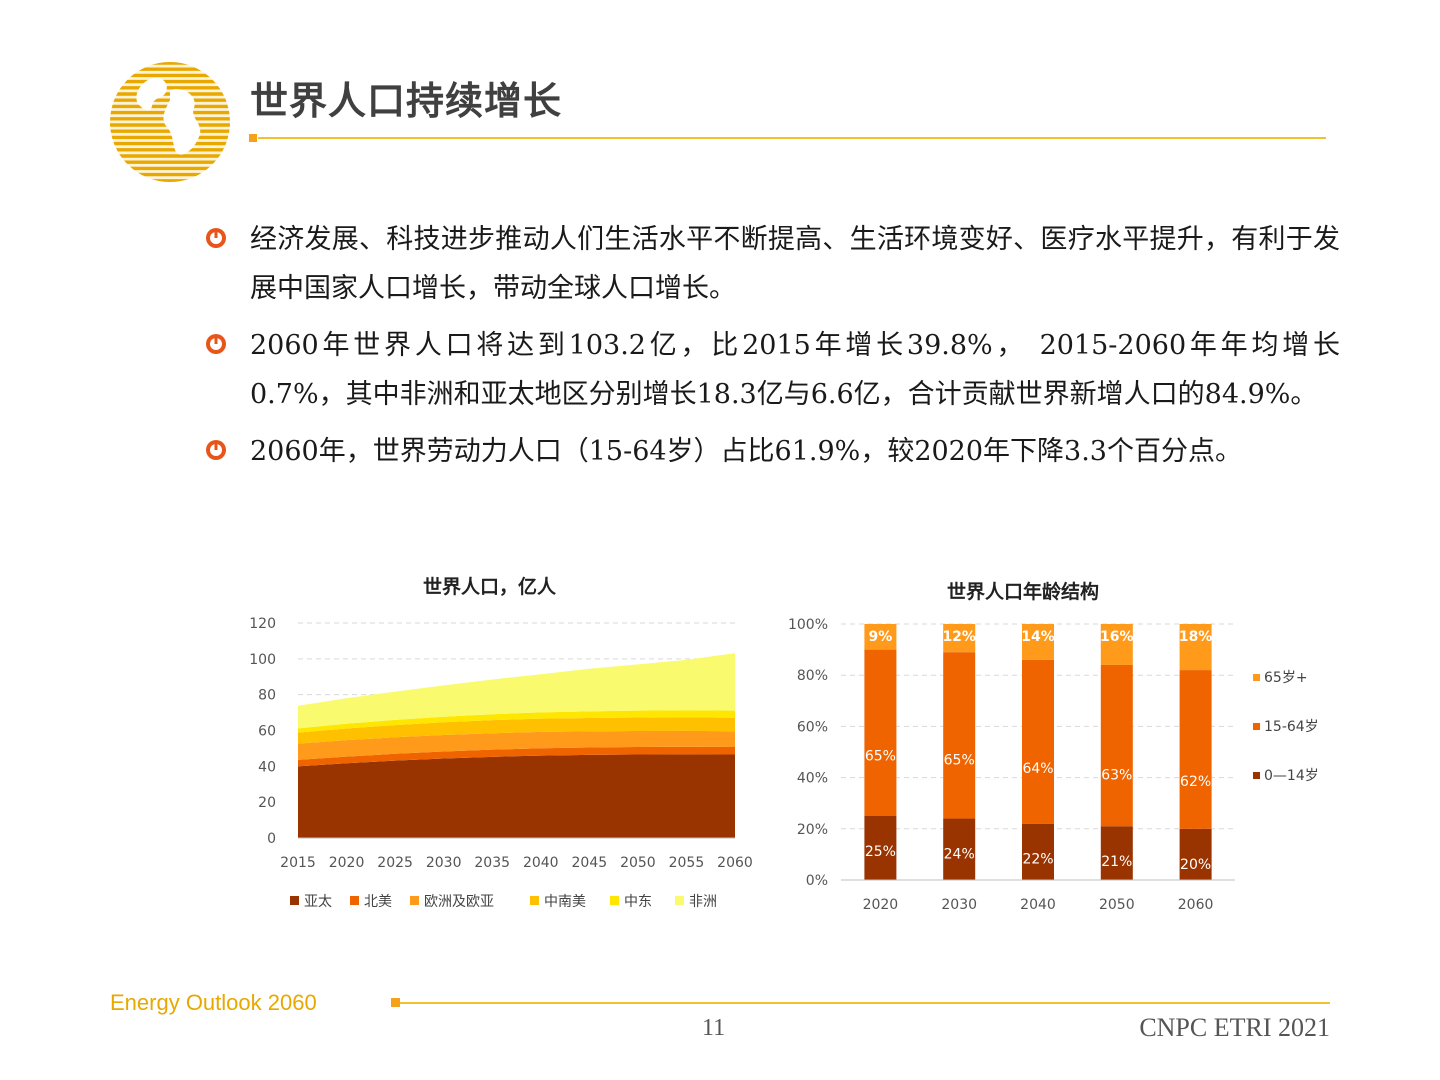 This screenshot has height=1080, width=1440. Describe the element at coordinates (1234, 1027) in the screenshot. I see `organization-name: CNPC ETRI 2021` at that location.